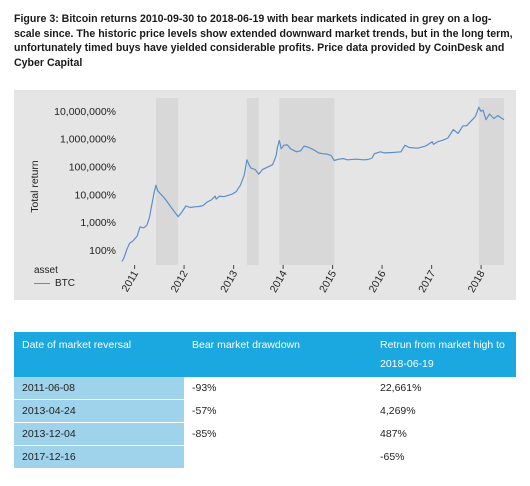 This screenshot has width=530, height=486. I want to click on x-tick-label: 2013, so click(229, 281).